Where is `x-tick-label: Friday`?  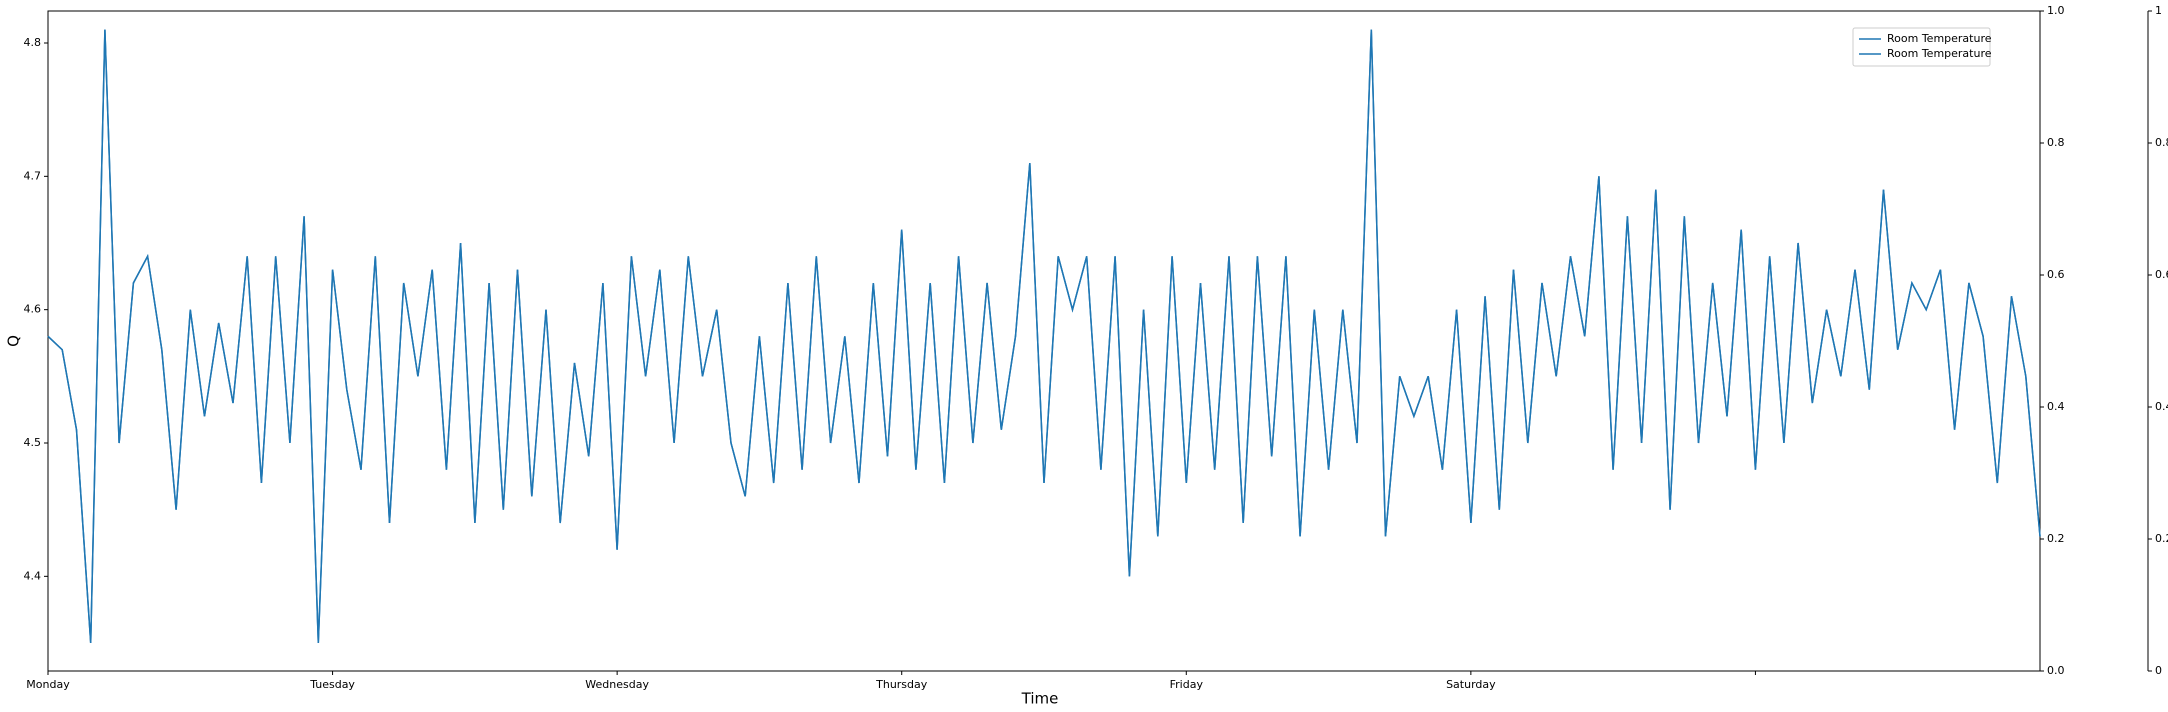
x-tick-label: Friday is located at coordinates (1187, 684).